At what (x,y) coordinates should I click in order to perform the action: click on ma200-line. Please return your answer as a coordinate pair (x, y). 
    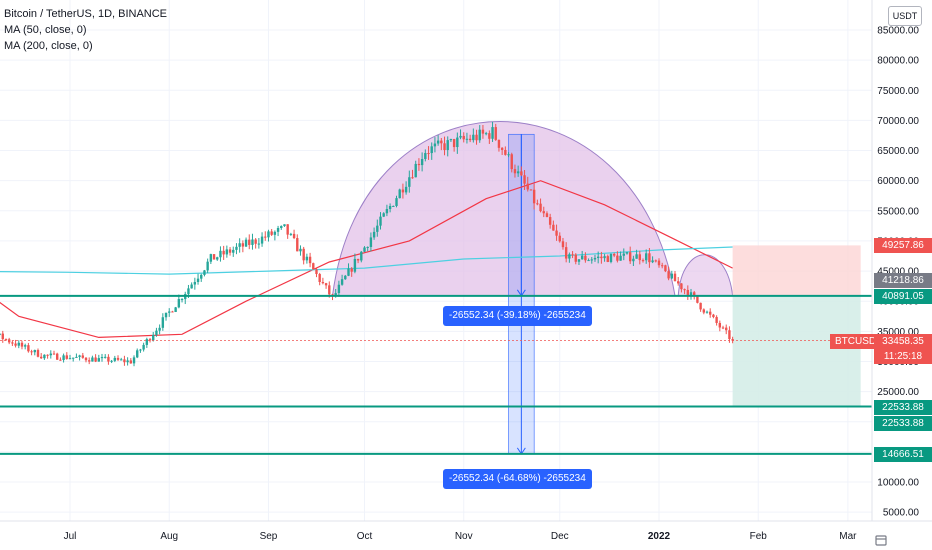
    Looking at the image, I should click on (366, 260).